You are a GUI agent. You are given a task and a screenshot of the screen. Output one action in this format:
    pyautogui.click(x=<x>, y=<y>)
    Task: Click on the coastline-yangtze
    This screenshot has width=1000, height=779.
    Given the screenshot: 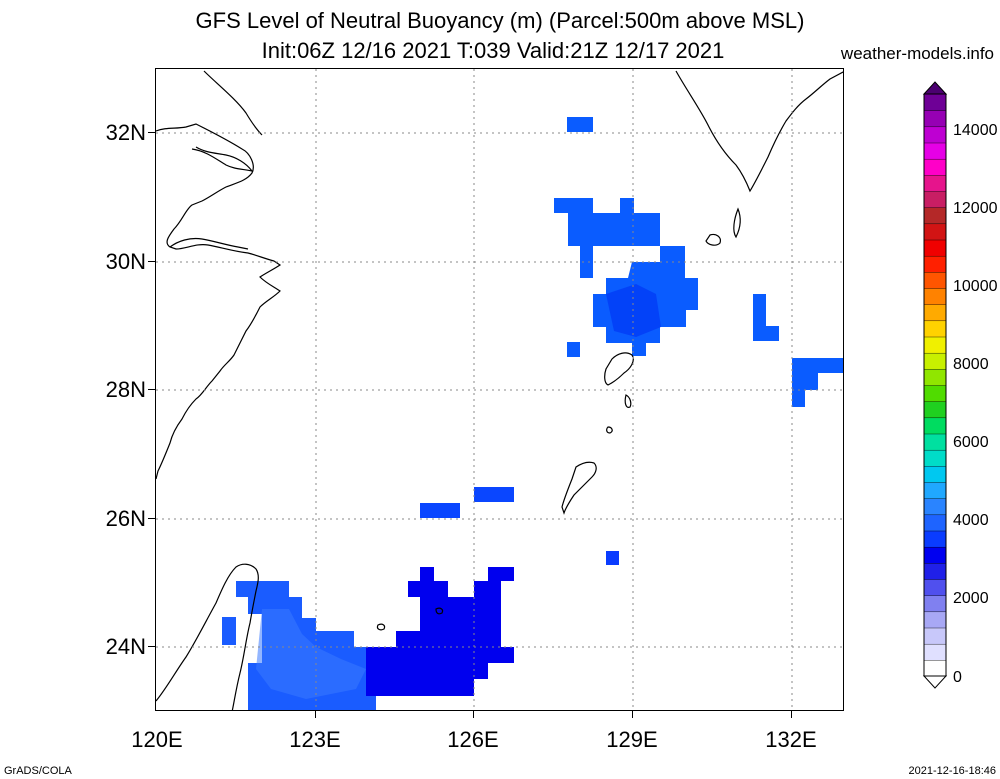 What is the action you would take?
    pyautogui.click(x=222, y=159)
    